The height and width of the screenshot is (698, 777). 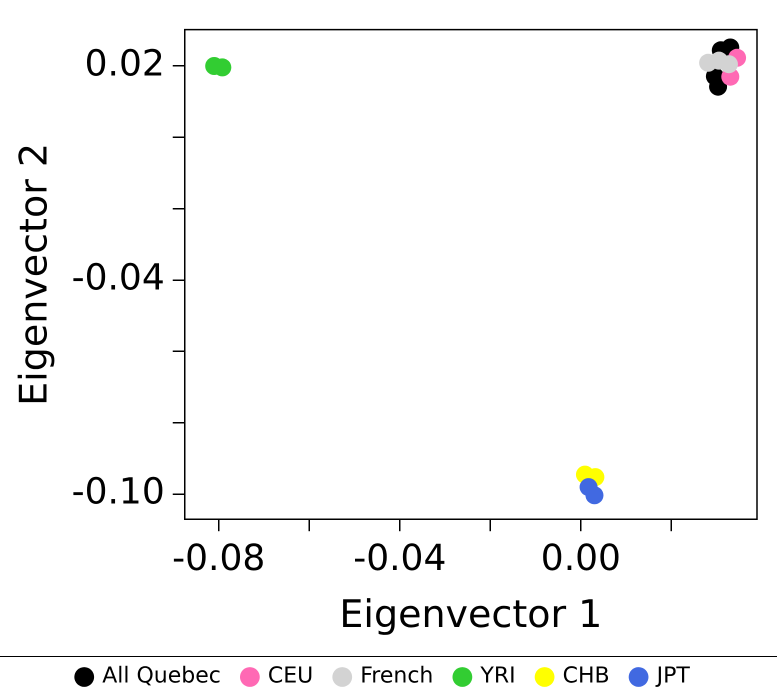 What do you see at coordinates (118, 277) in the screenshot?
I see `y-tick-label: -0.04` at bounding box center [118, 277].